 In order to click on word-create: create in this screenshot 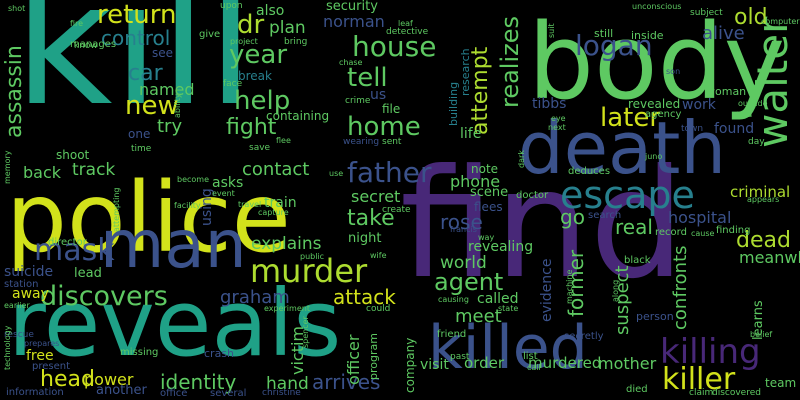, I will do `click(396, 210)`.